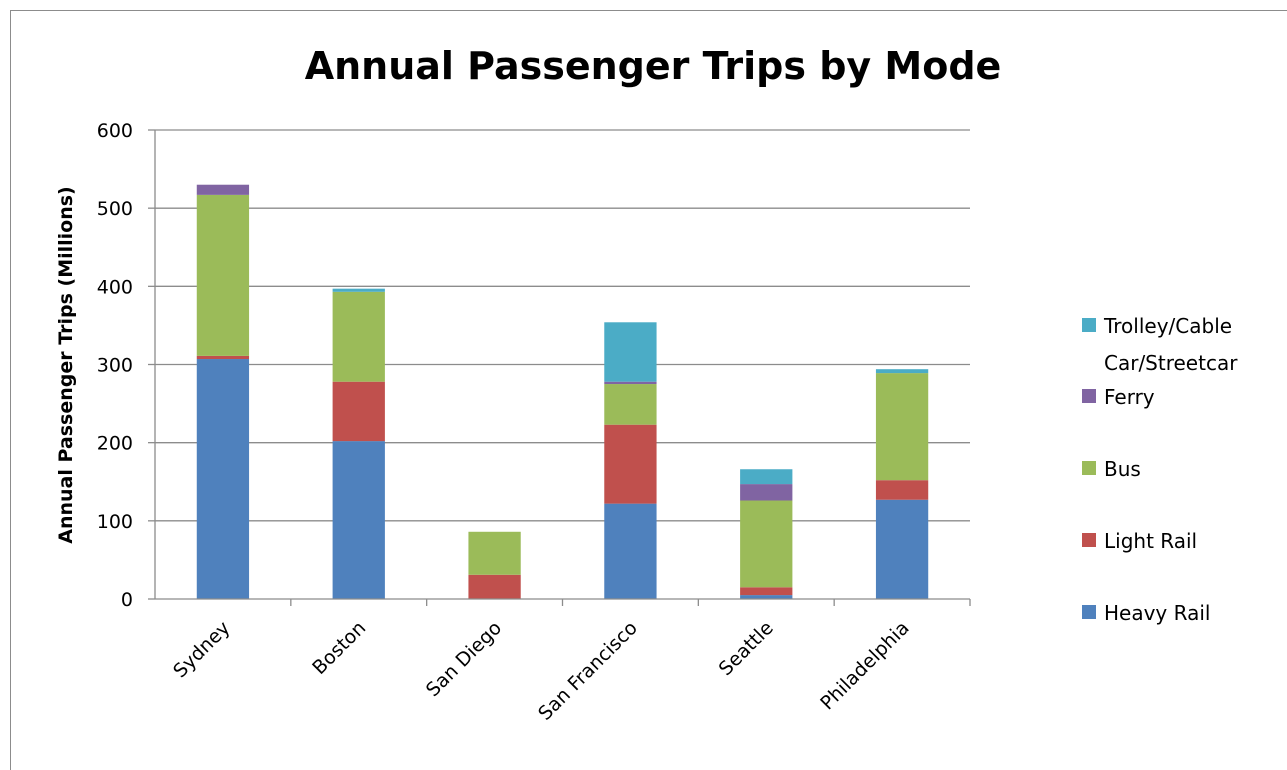  Describe the element at coordinates (902, 371) in the screenshot. I see `bar-philadelphia-trolley-cable-car-streetcar` at that location.